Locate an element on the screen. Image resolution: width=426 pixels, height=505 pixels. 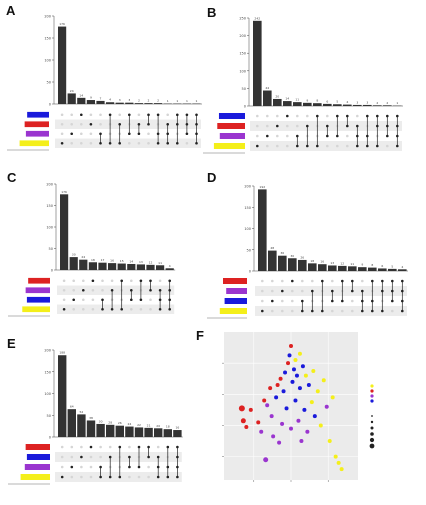
bar-value-label: 7 is located at coordinates (101, 98).